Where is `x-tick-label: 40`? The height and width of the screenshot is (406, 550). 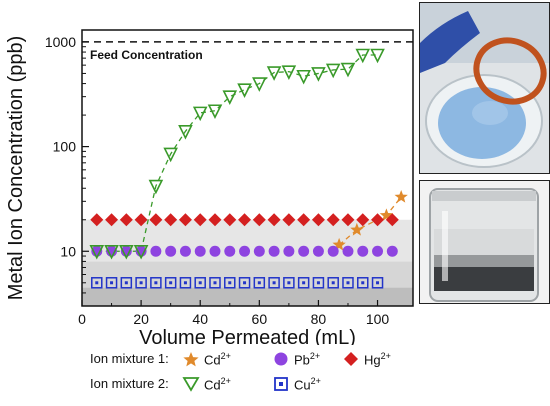
x-tick-label: 40 is located at coordinates (200, 319).